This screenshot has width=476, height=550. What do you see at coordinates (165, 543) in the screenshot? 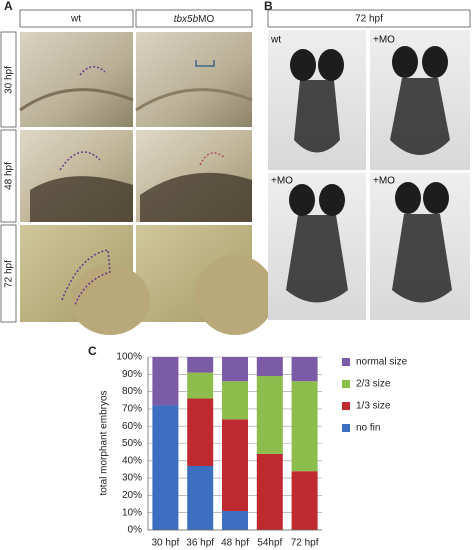
I see `x-tick-label: 30 hpf` at bounding box center [165, 543].